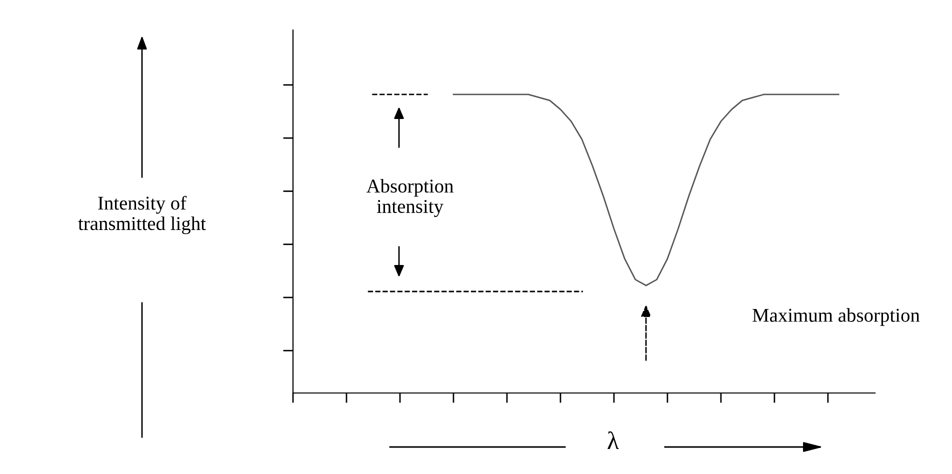  What do you see at coordinates (836, 317) in the screenshot?
I see `annotation: Maximum absorption` at bounding box center [836, 317].